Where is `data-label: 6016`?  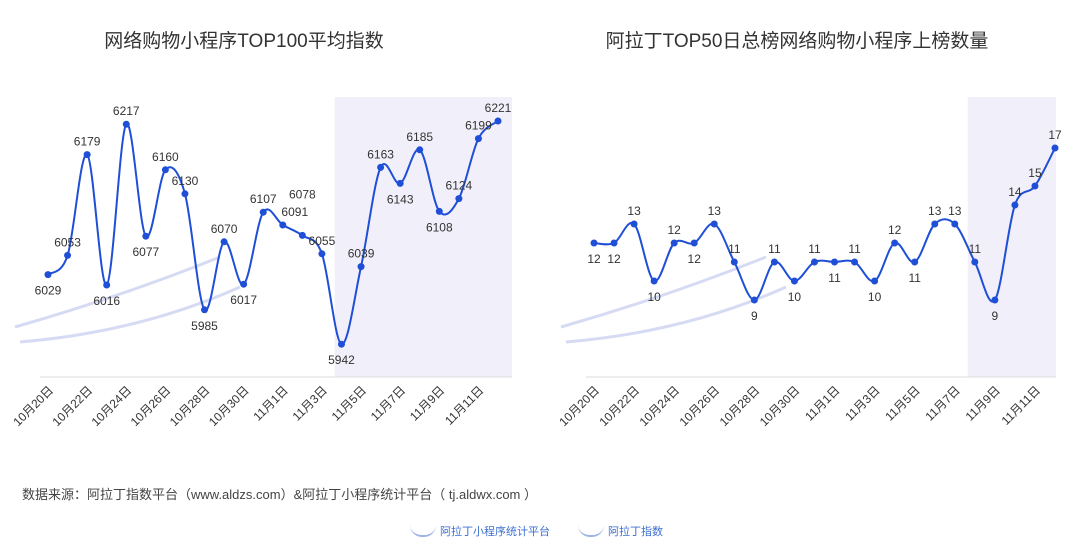 data-label: 6016 is located at coordinates (106, 301).